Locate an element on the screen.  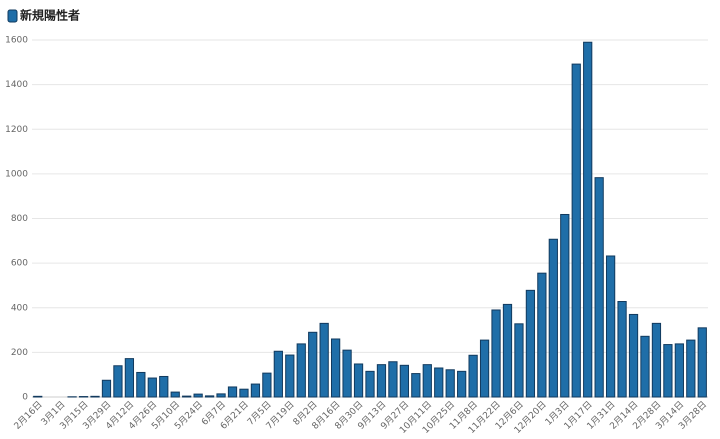
y-tick-label: 1200 is located at coordinates (16, 130).